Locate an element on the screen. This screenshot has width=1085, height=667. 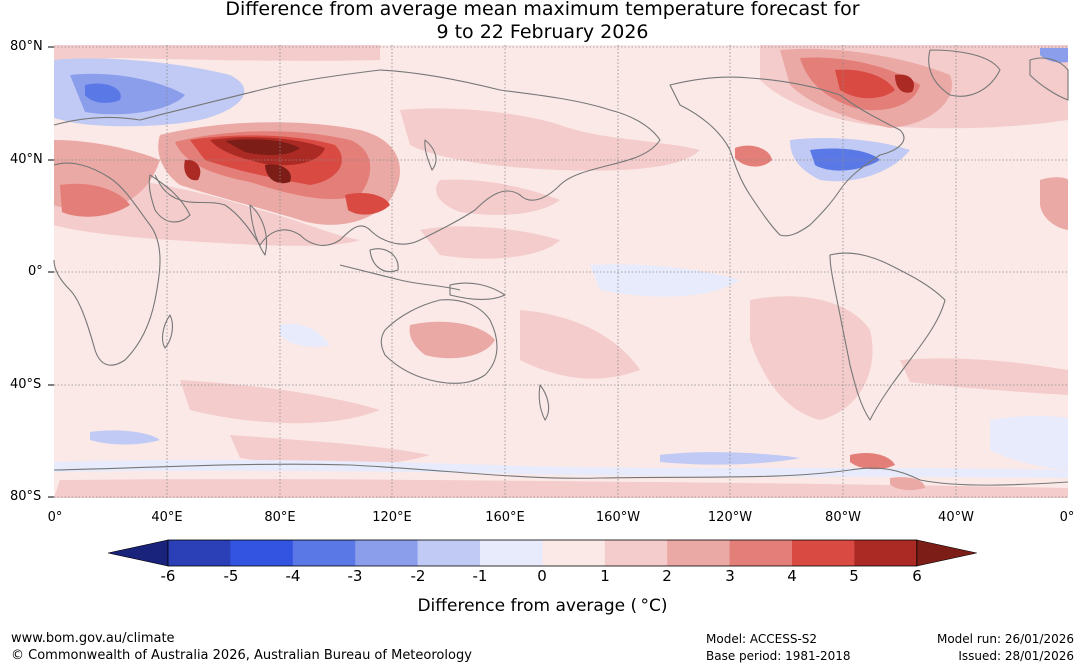
lon-label-0-left: 0° is located at coordinates (55, 517).